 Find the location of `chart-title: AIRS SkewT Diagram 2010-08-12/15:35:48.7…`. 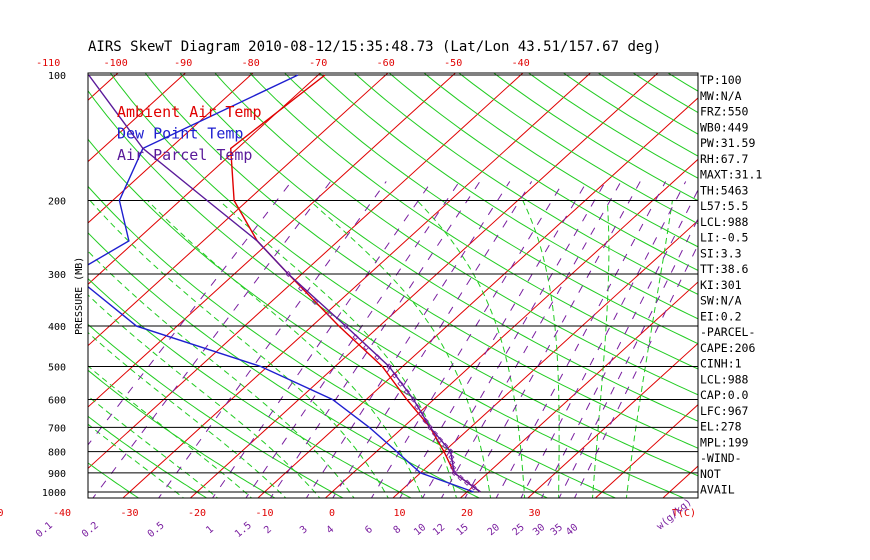

chart-title: AIRS SkewT Diagram 2010-08-12/15:35:48.7… is located at coordinates (374, 47).